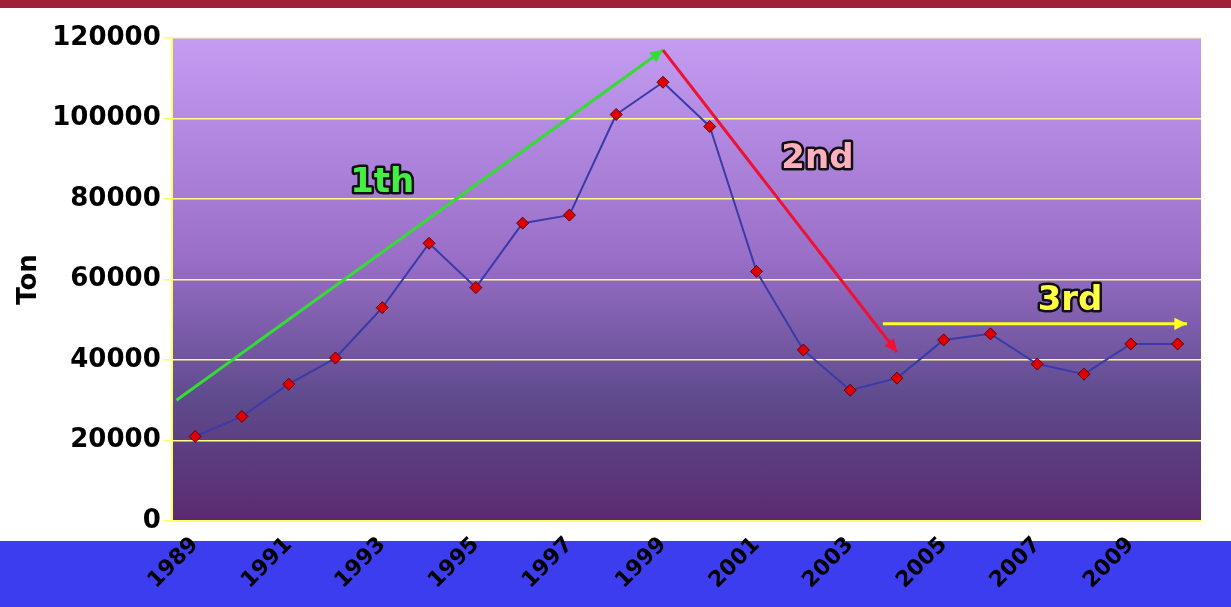 The width and height of the screenshot is (1231, 607). I want to click on annotation: 2nd, so click(817, 155).